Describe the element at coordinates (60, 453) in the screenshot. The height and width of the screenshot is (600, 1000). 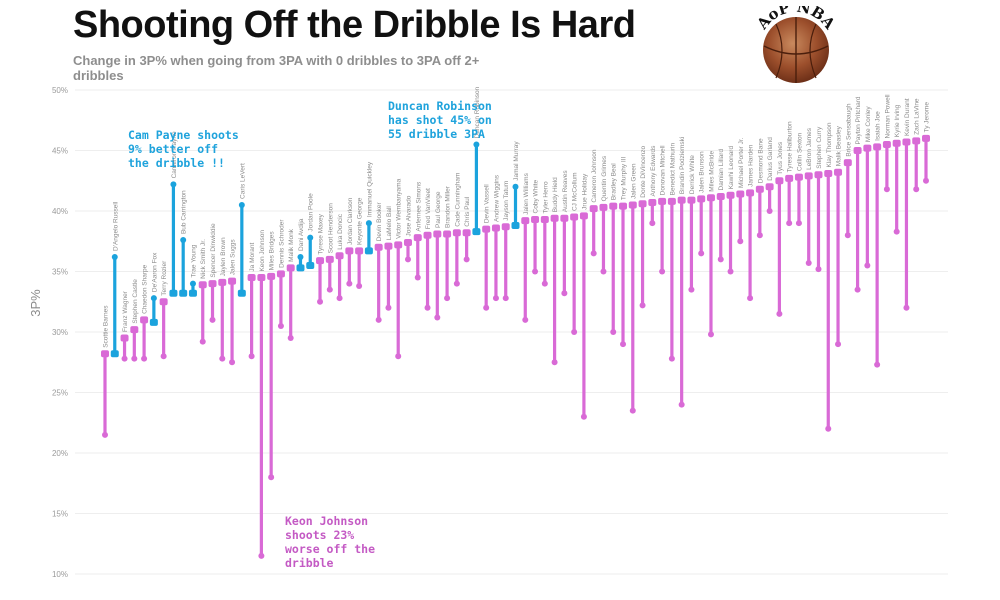
I see `y-tick-label: 20%` at that location.